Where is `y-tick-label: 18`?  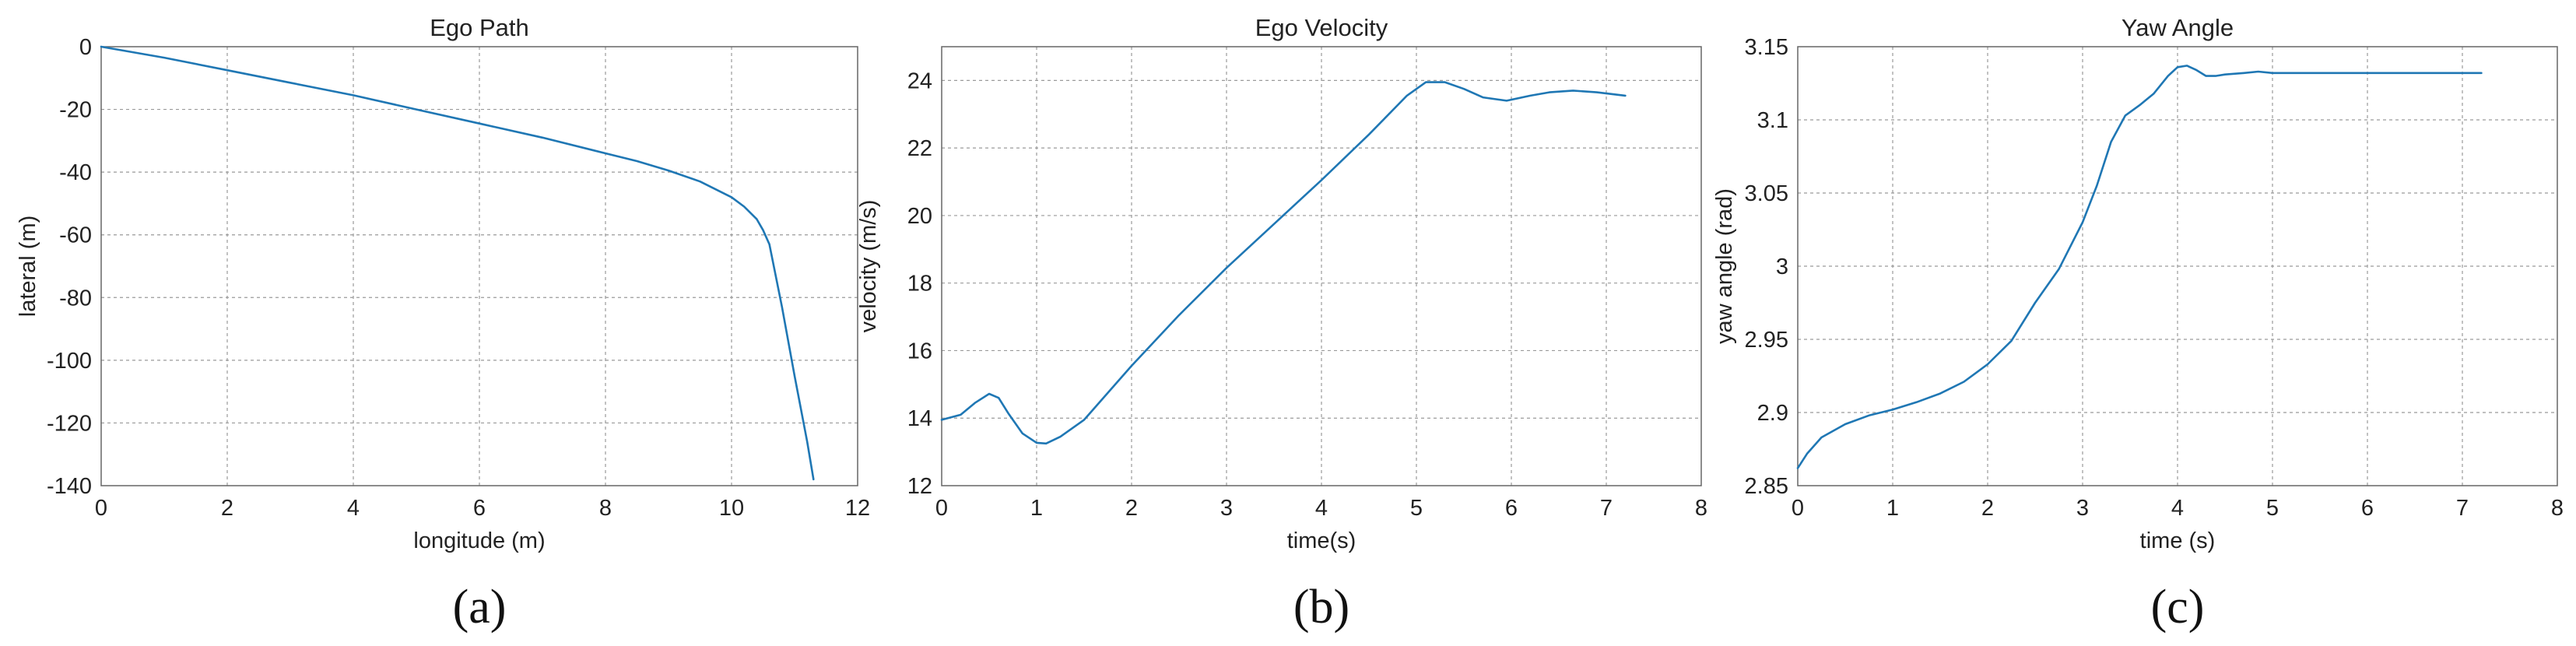 y-tick-label: 18 is located at coordinates (920, 284).